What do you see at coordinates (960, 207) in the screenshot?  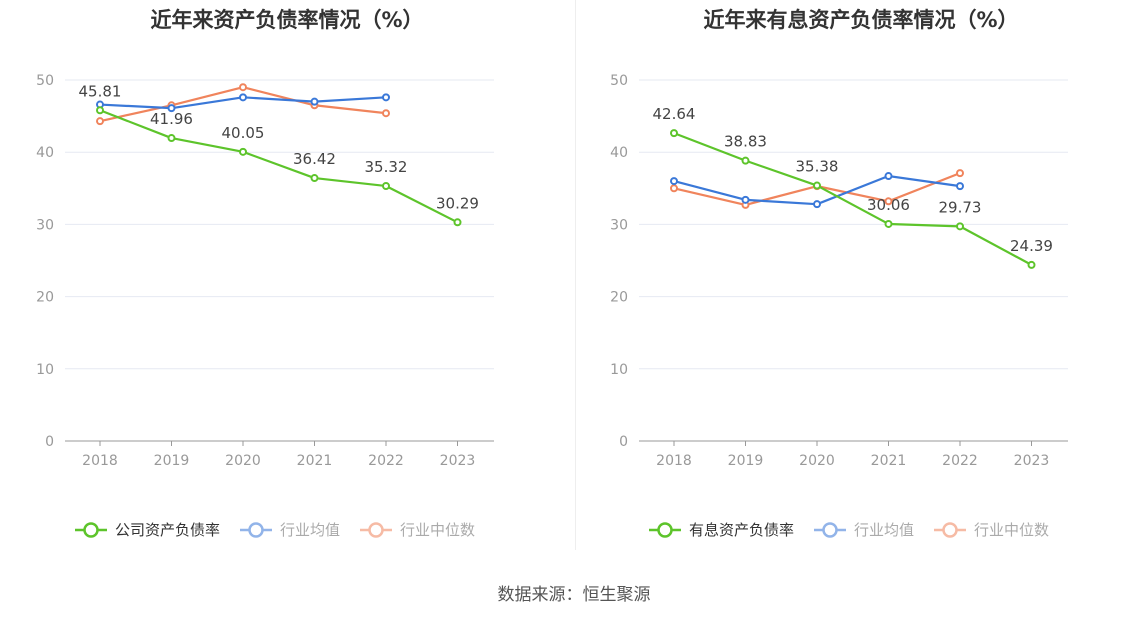 I see `data-label: 29.73` at bounding box center [960, 207].